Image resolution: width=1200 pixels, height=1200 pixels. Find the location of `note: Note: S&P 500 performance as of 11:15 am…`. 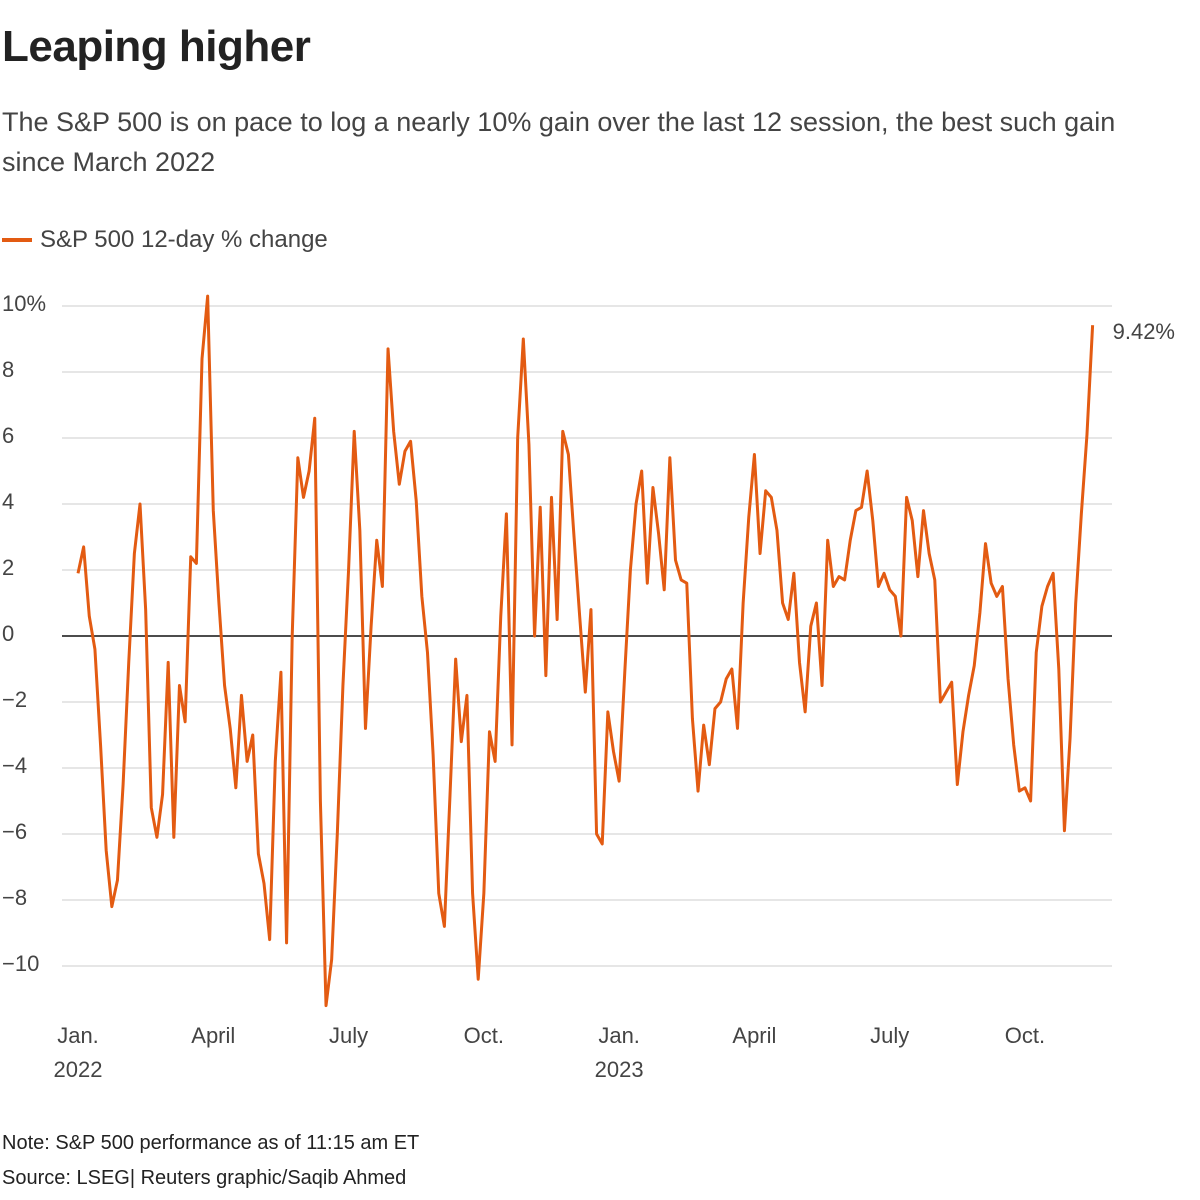

note: Note: S&P 500 performance as of 11:15 am… is located at coordinates (211, 1143).